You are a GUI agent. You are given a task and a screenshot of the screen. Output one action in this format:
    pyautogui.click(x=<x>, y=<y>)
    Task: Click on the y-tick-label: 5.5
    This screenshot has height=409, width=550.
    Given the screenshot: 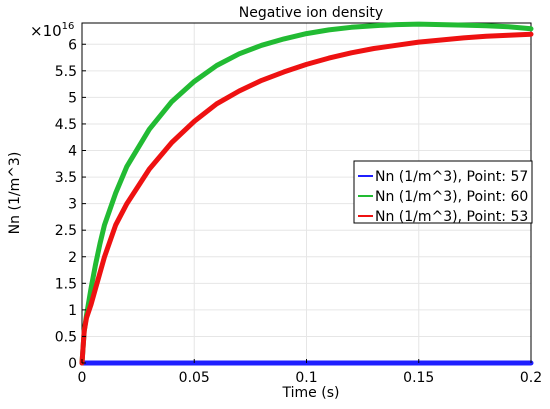 What is the action you would take?
    pyautogui.click(x=66, y=72)
    